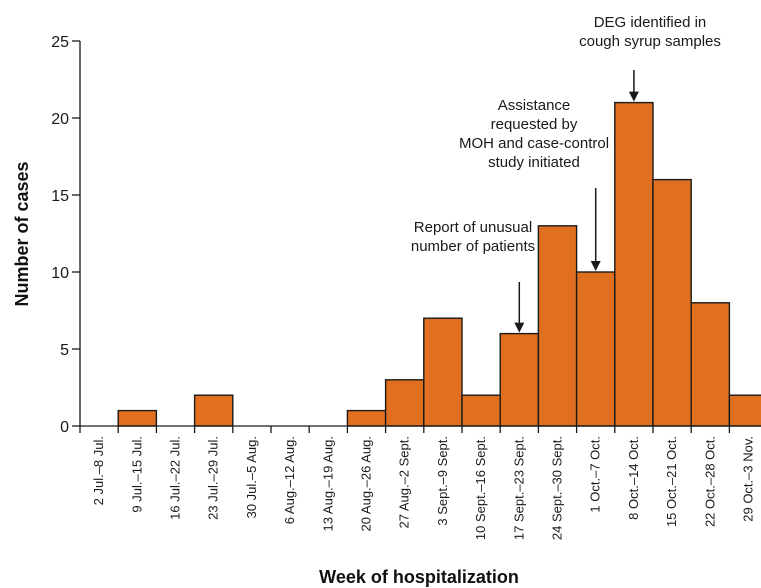 The width and height of the screenshot is (761, 588). I want to click on x-category-label: 1 Oct.–7 Oct., so click(595, 474).